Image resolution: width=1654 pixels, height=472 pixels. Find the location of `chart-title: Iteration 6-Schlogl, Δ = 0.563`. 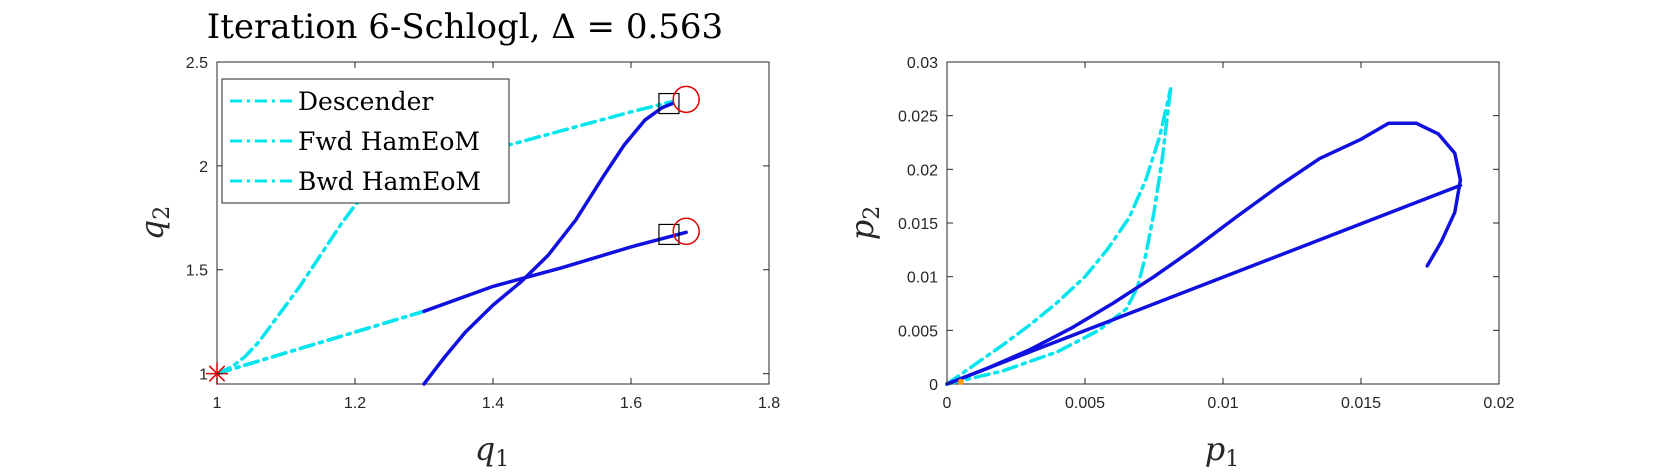

chart-title: Iteration 6-Schlogl, Δ = 0.563 is located at coordinates (465, 27).